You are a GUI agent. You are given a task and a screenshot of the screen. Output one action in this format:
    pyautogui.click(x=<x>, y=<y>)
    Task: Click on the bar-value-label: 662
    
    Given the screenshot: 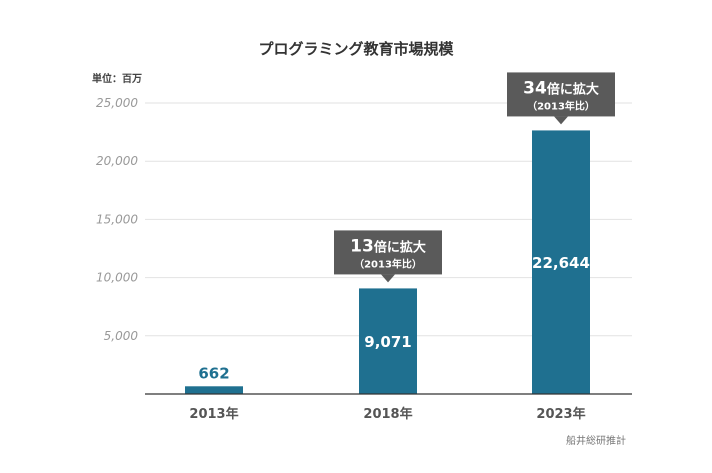 What is the action you would take?
    pyautogui.click(x=213, y=373)
    